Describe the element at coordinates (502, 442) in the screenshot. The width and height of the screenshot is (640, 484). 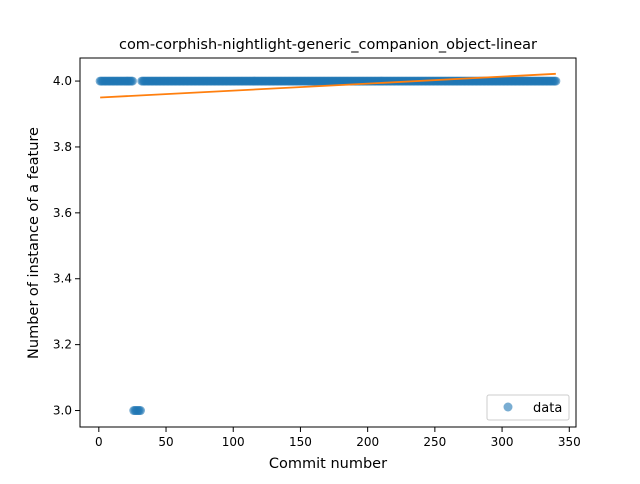
I see `x-tick-label: 300` at that location.